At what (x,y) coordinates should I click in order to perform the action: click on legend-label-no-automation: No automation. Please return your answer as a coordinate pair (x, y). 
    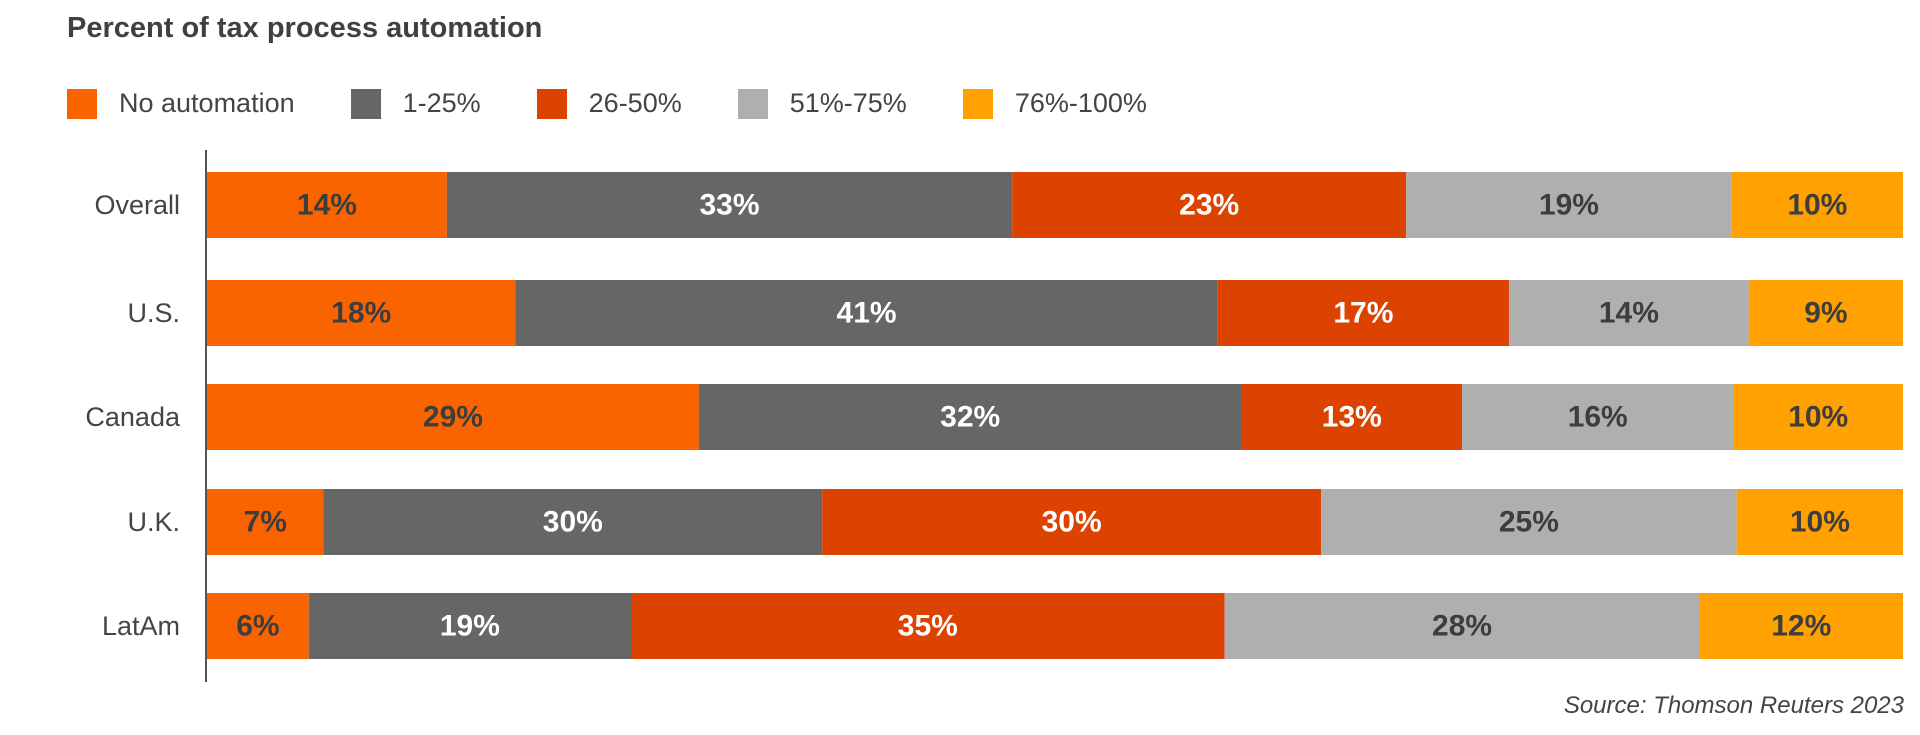
    Looking at the image, I should click on (207, 103).